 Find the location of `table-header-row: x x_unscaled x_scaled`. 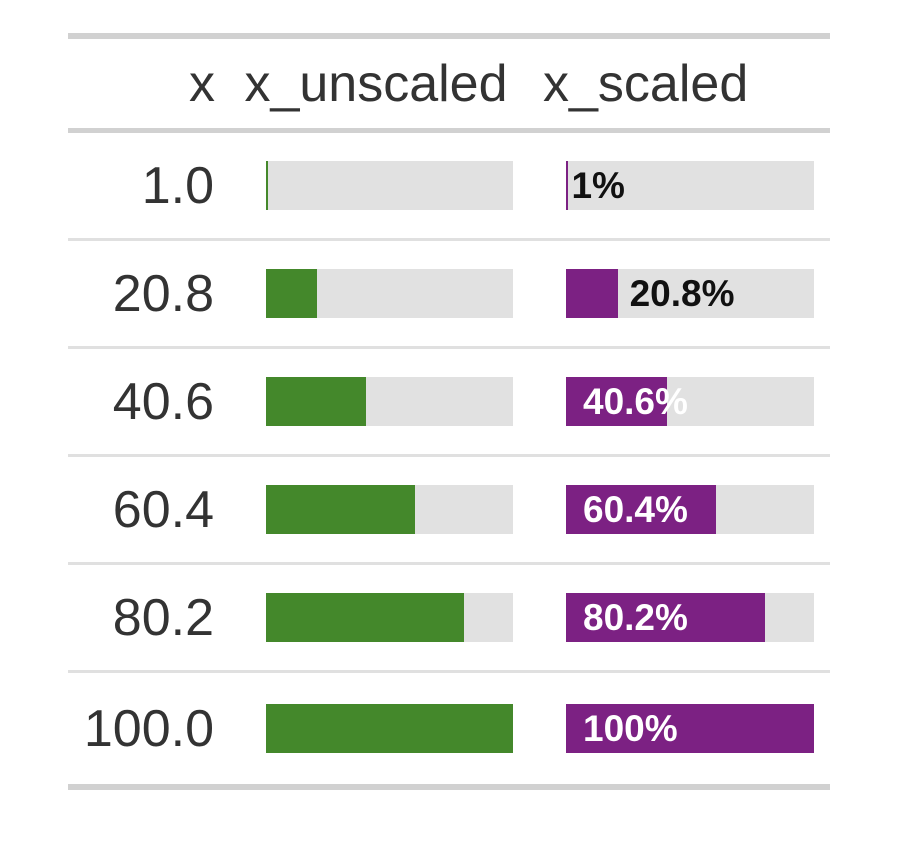

table-header-row: x x_unscaled x_scaled is located at coordinates (449, 86).